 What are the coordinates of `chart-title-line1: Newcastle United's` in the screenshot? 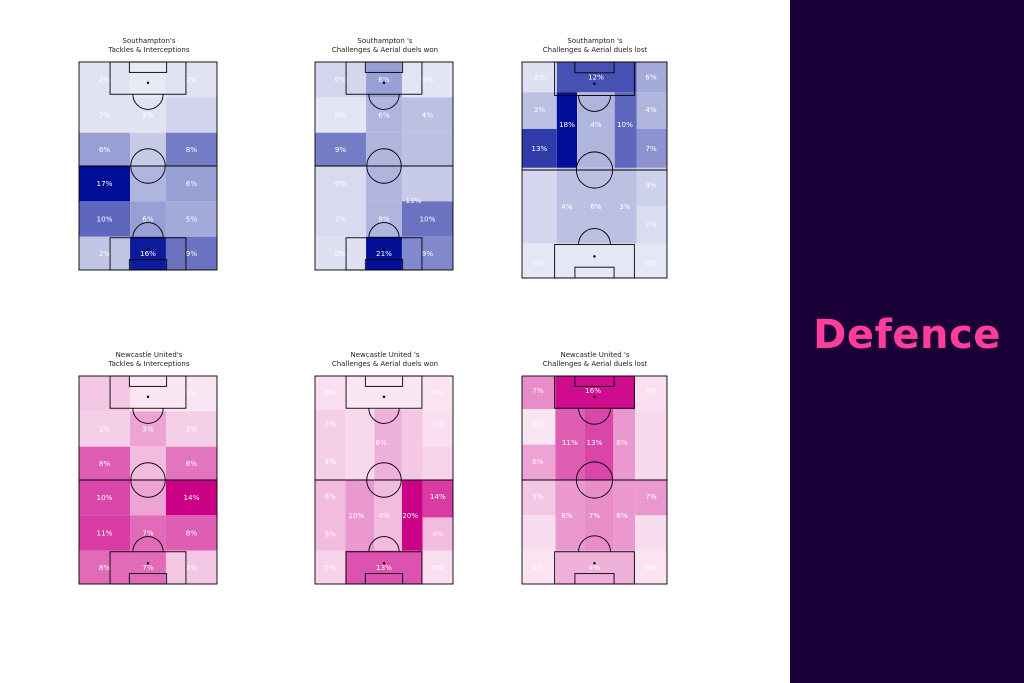 It's located at (149, 355).